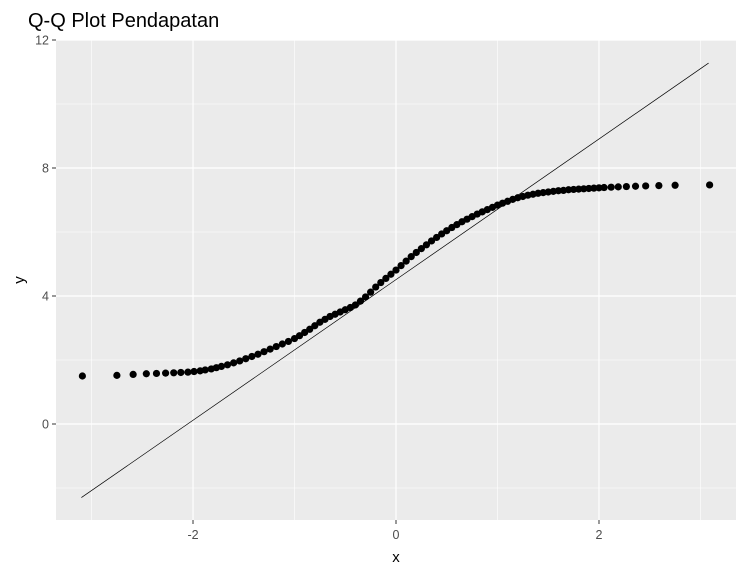  I want to click on y-tick-label: 0, so click(45, 425).